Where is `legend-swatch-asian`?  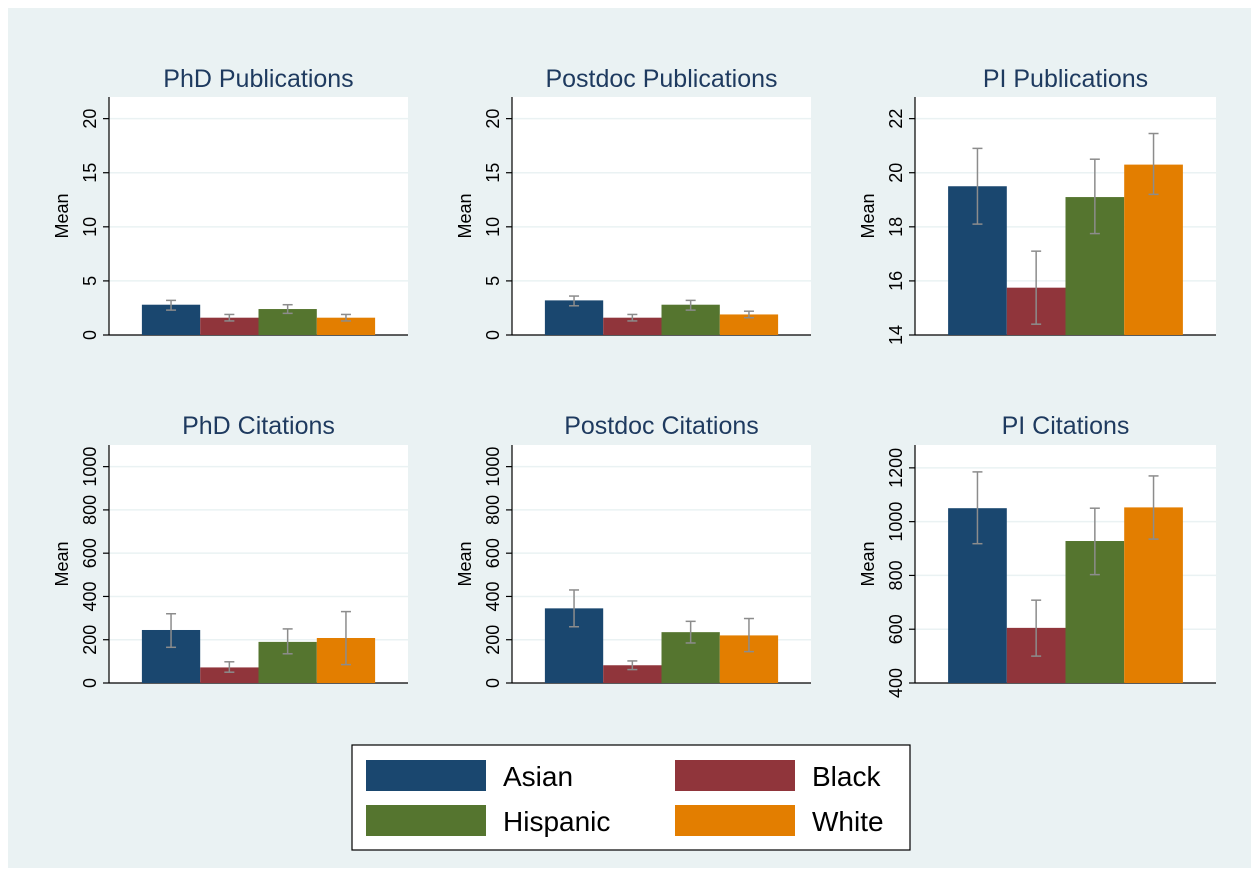
legend-swatch-asian is located at coordinates (426, 775).